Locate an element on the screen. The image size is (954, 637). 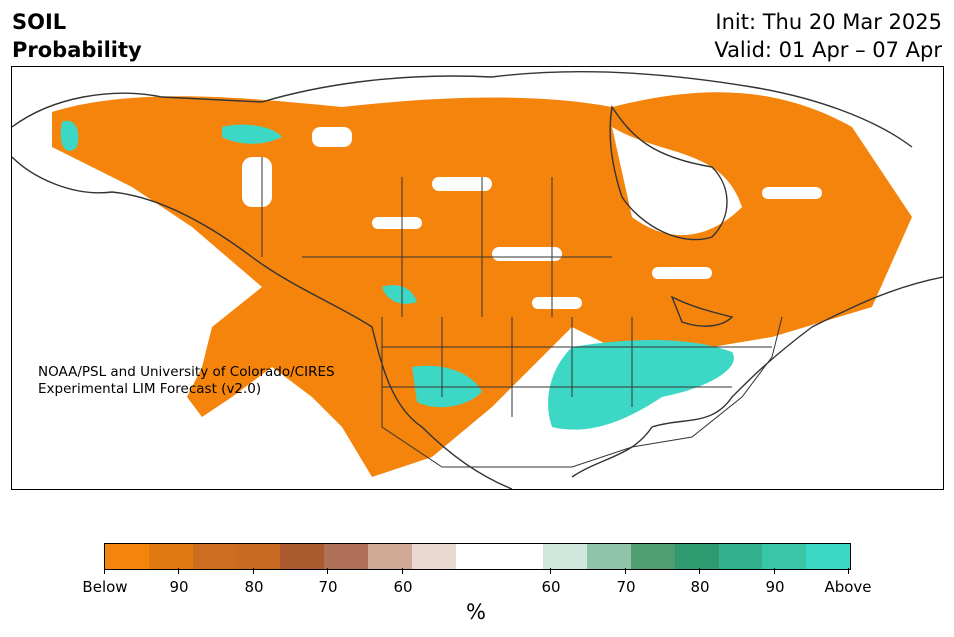
hudson-bay-gap is located at coordinates (677, 181).